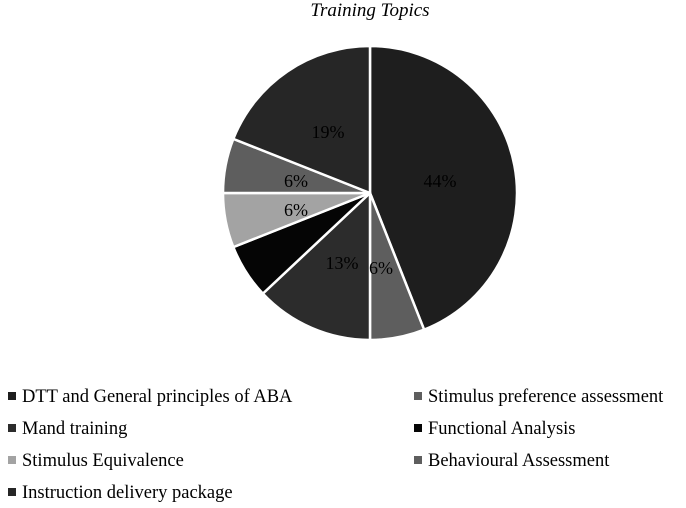 The image size is (686, 508). What do you see at coordinates (342, 263) in the screenshot?
I see `slice-label-3: 13%` at bounding box center [342, 263].